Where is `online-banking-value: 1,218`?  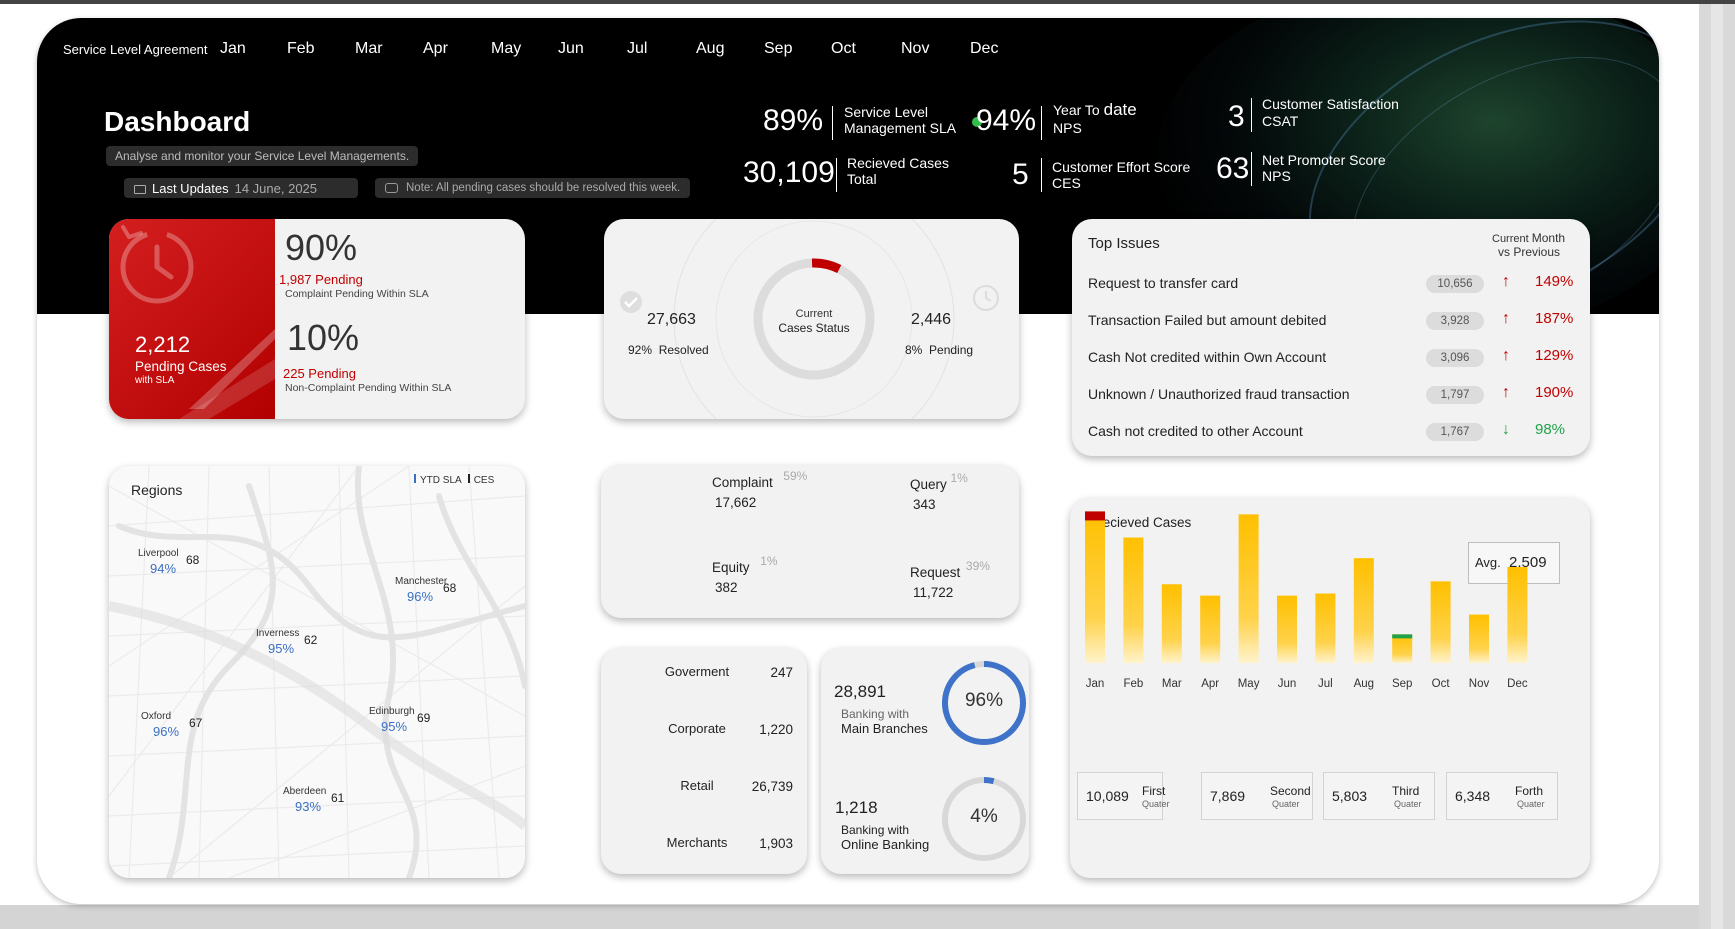 online-banking-value: 1,218 is located at coordinates (856, 807).